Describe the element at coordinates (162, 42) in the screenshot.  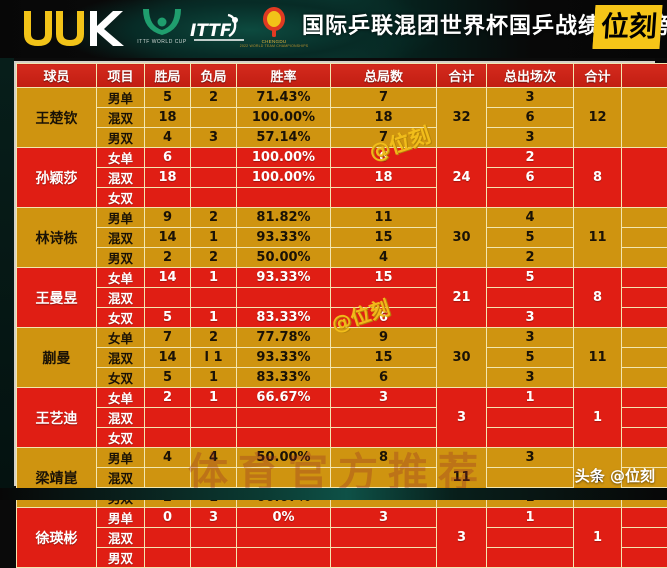
I see `ittf-world-cup-caption: ITTF WORLD CUP` at that location.